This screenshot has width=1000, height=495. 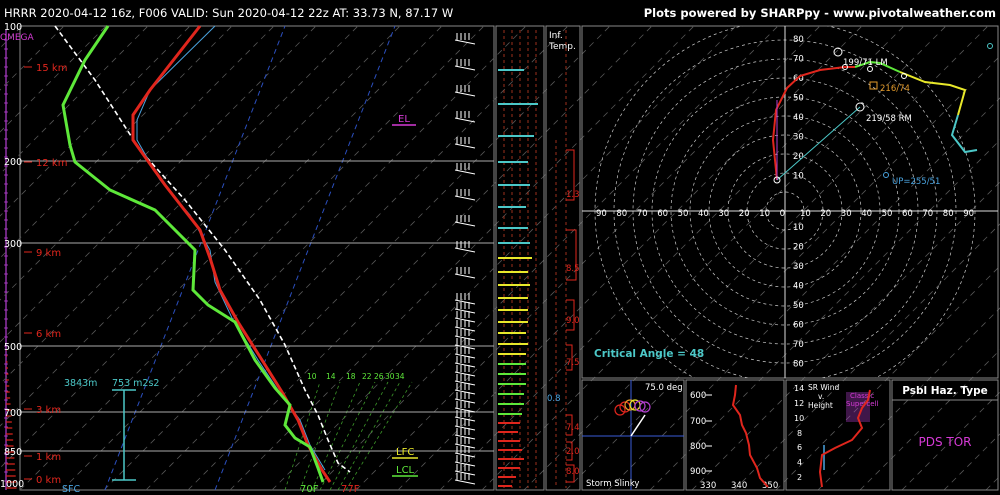 I want to click on svg-text: 1.3, so click(x=573, y=195).